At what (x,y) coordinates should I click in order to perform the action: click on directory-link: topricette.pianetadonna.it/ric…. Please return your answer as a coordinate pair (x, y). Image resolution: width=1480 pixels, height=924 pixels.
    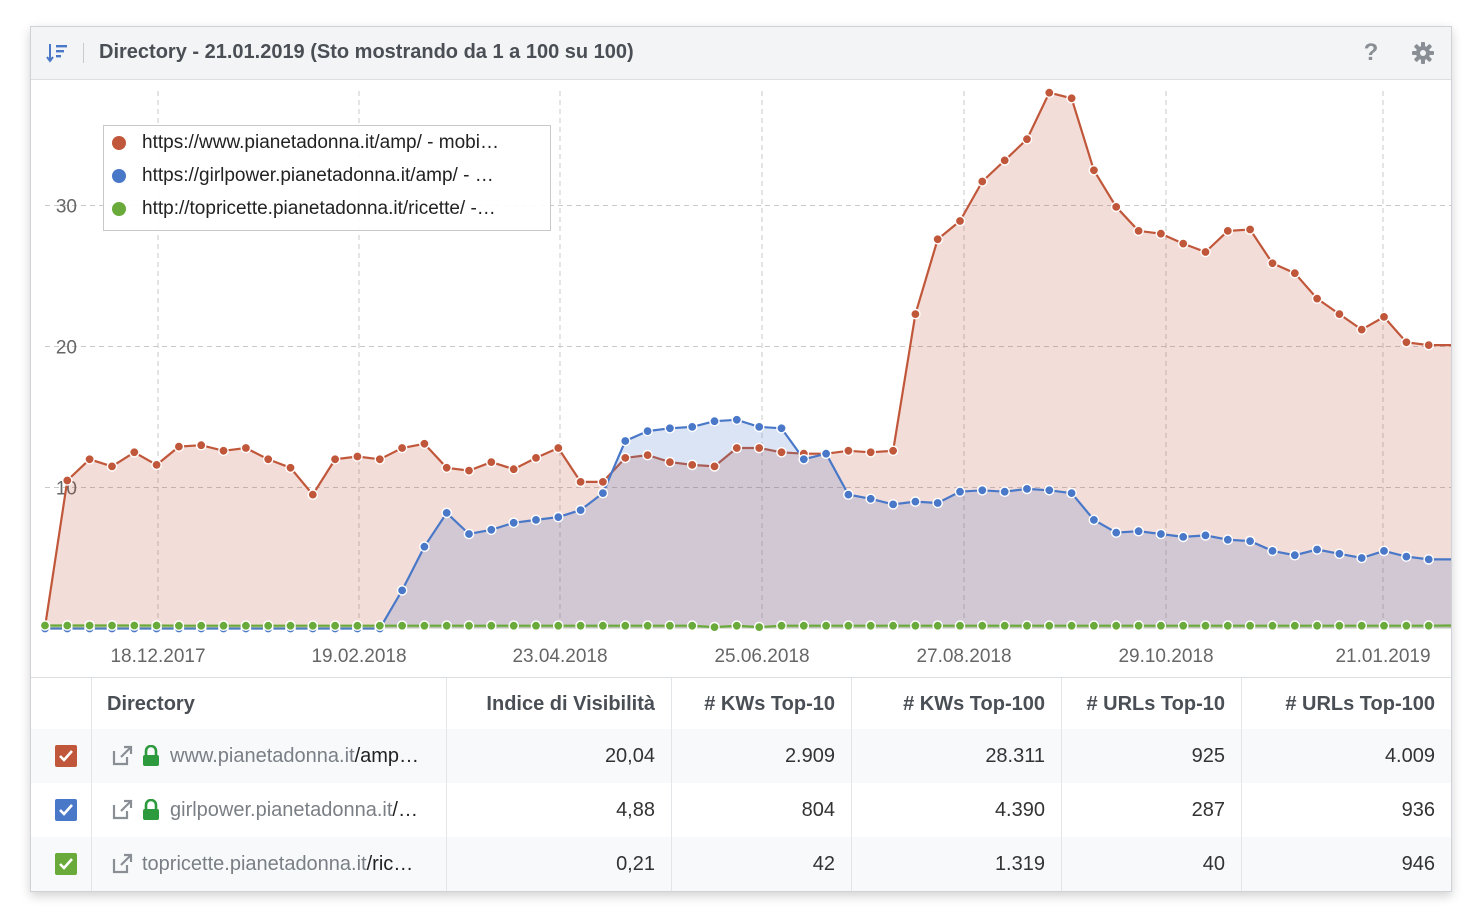
    Looking at the image, I should click on (277, 864).